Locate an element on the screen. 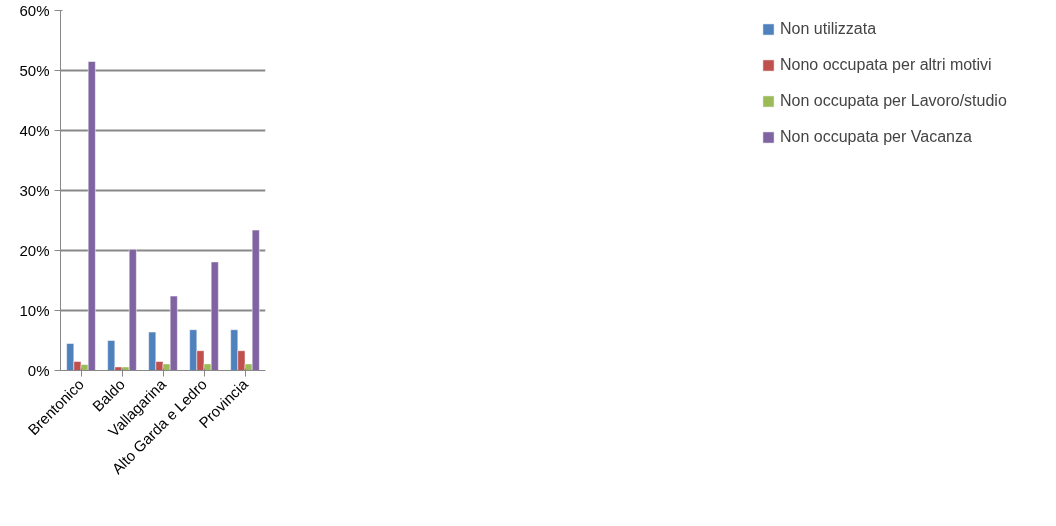  legend-label: Non occupata per Lavoro/studio is located at coordinates (894, 101).